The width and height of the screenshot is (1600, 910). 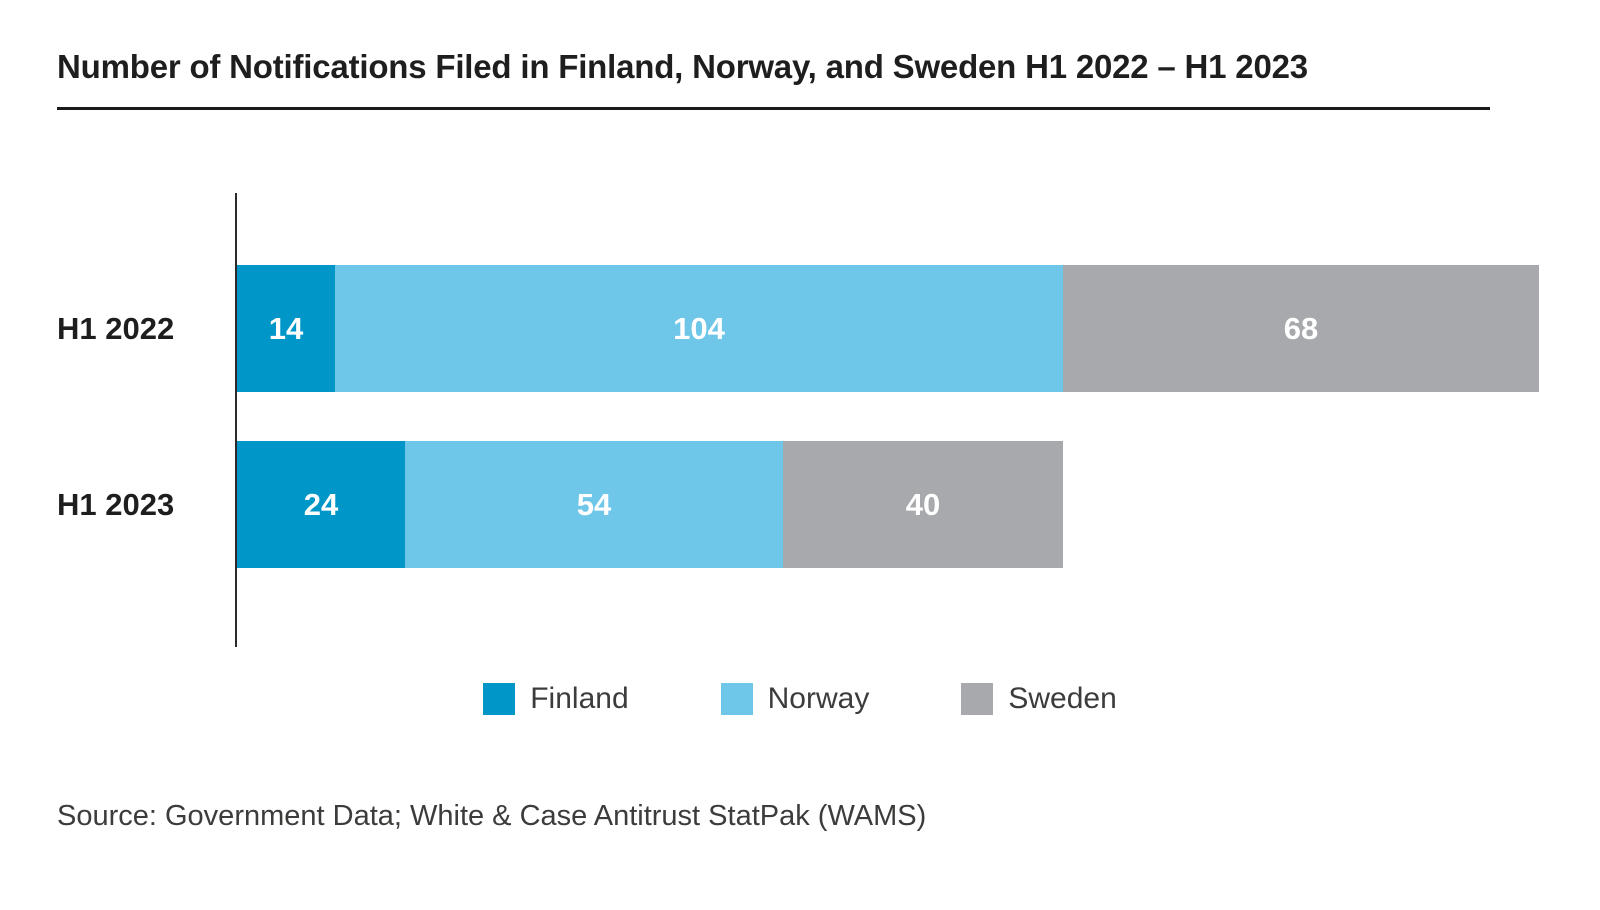 I want to click on sweden-swatch-icon, so click(x=977, y=699).